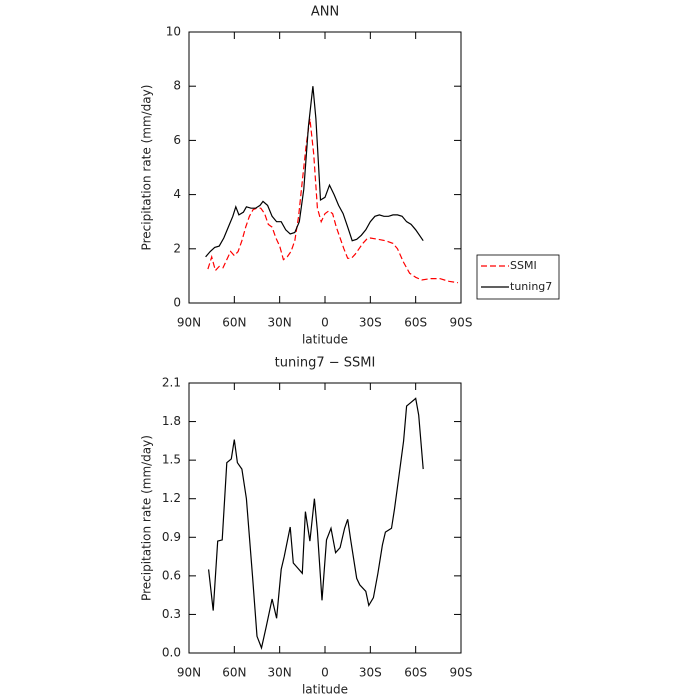  Describe the element at coordinates (171, 537) in the screenshot. I see `y-tick-label: 0.9` at that location.